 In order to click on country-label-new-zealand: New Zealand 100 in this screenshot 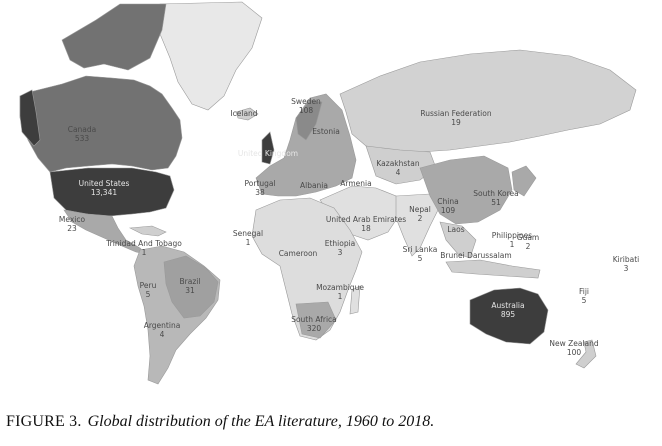, I will do `click(574, 348)`.